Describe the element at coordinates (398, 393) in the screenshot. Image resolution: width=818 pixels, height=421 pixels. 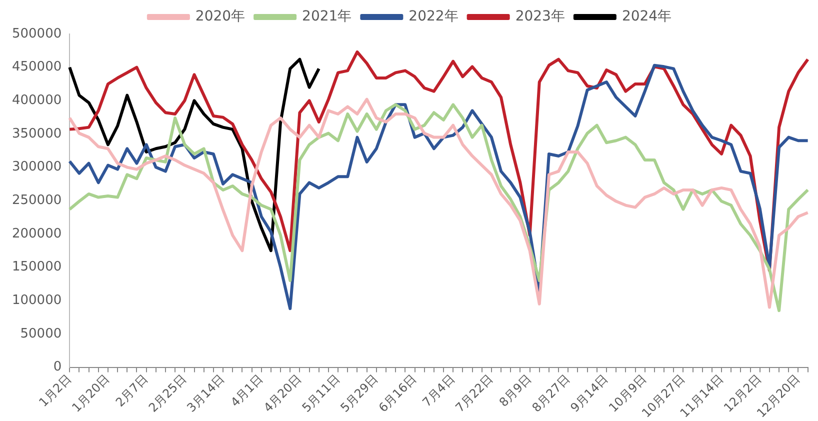
I see `x-tick-label: 6月16日` at that location.